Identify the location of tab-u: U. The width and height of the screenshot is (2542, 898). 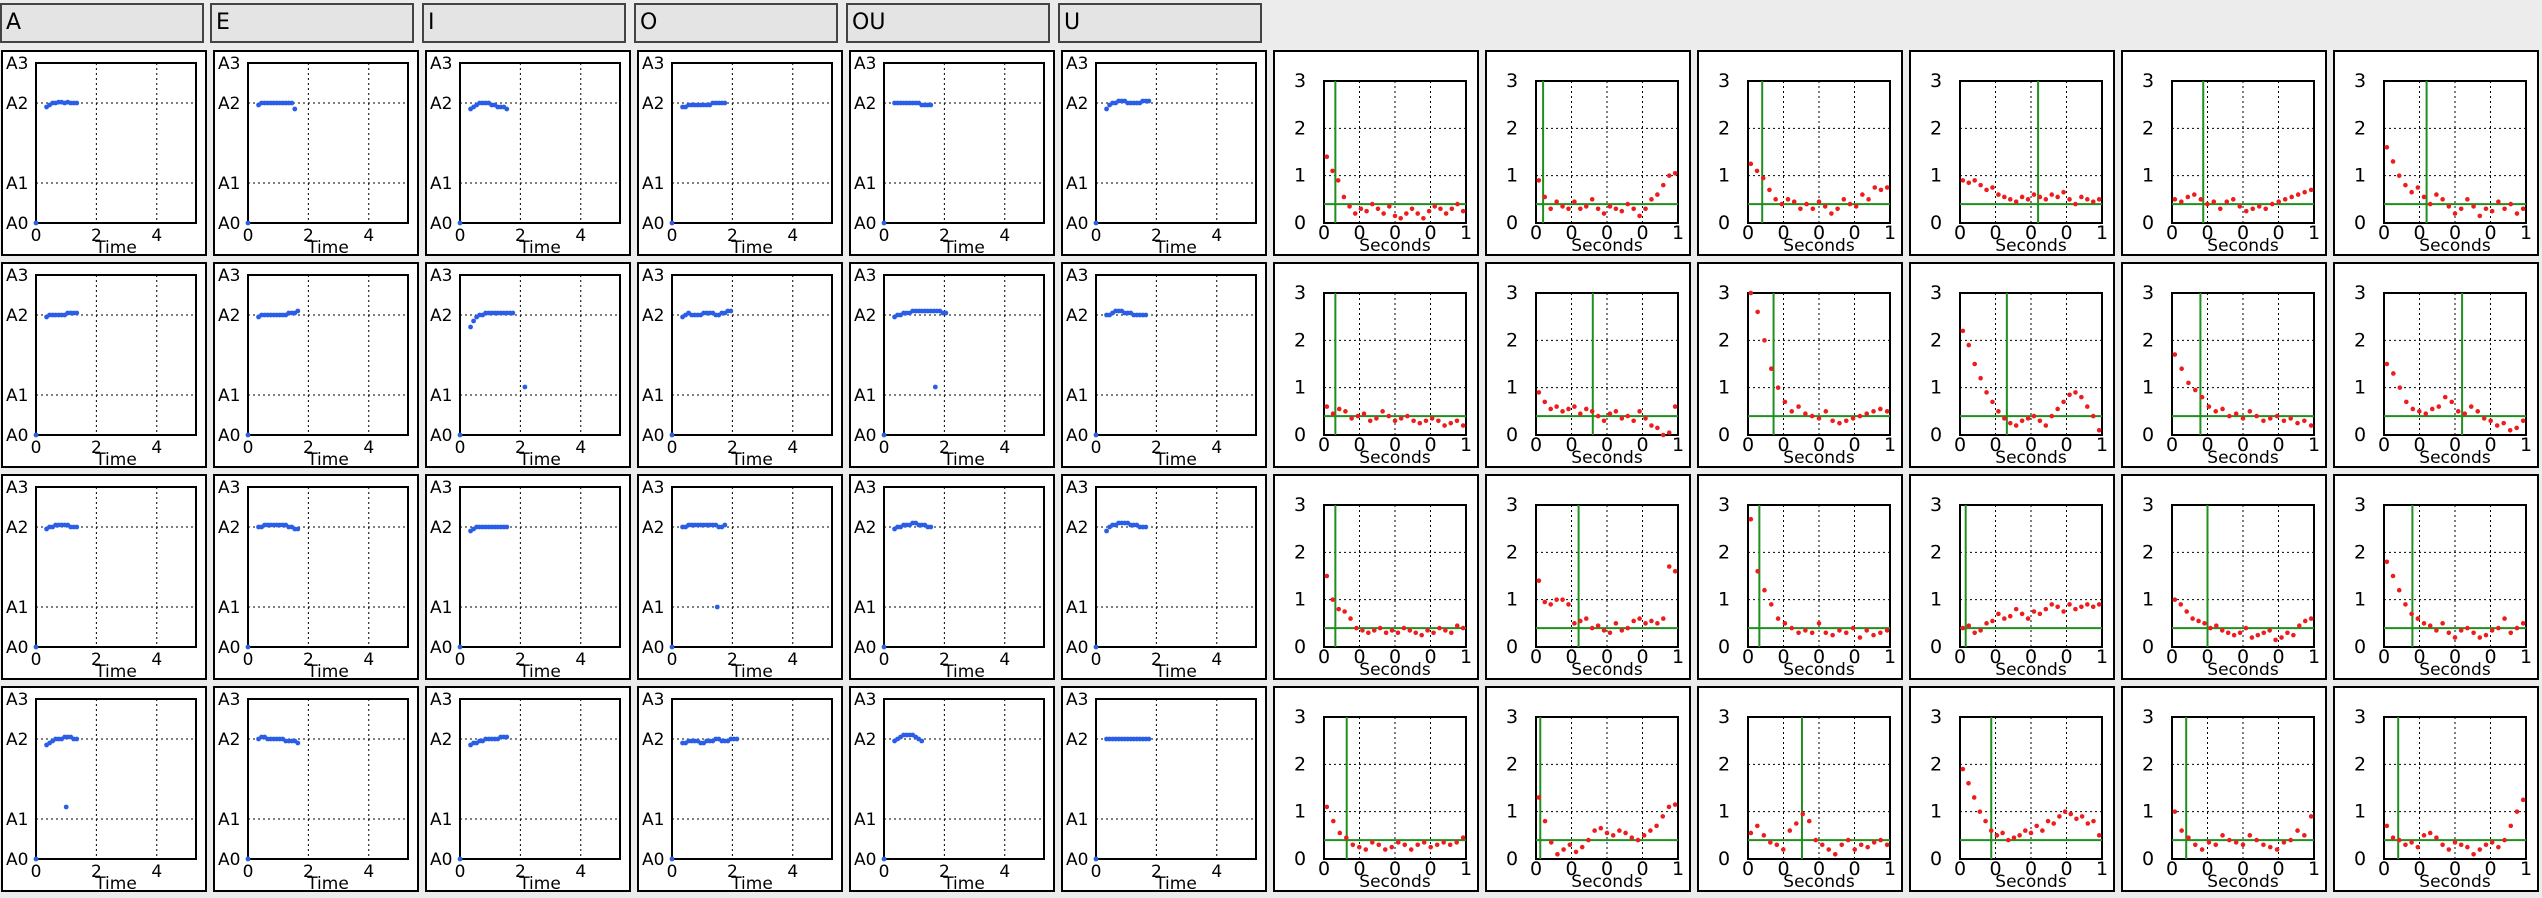
(1160, 23).